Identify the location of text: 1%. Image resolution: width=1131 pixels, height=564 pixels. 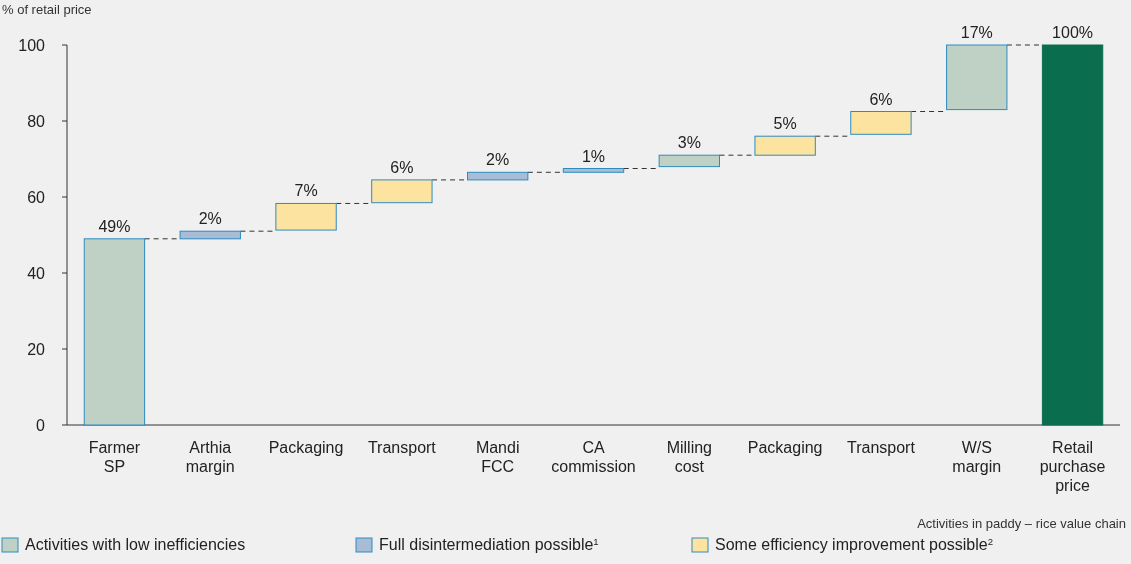
(593, 156).